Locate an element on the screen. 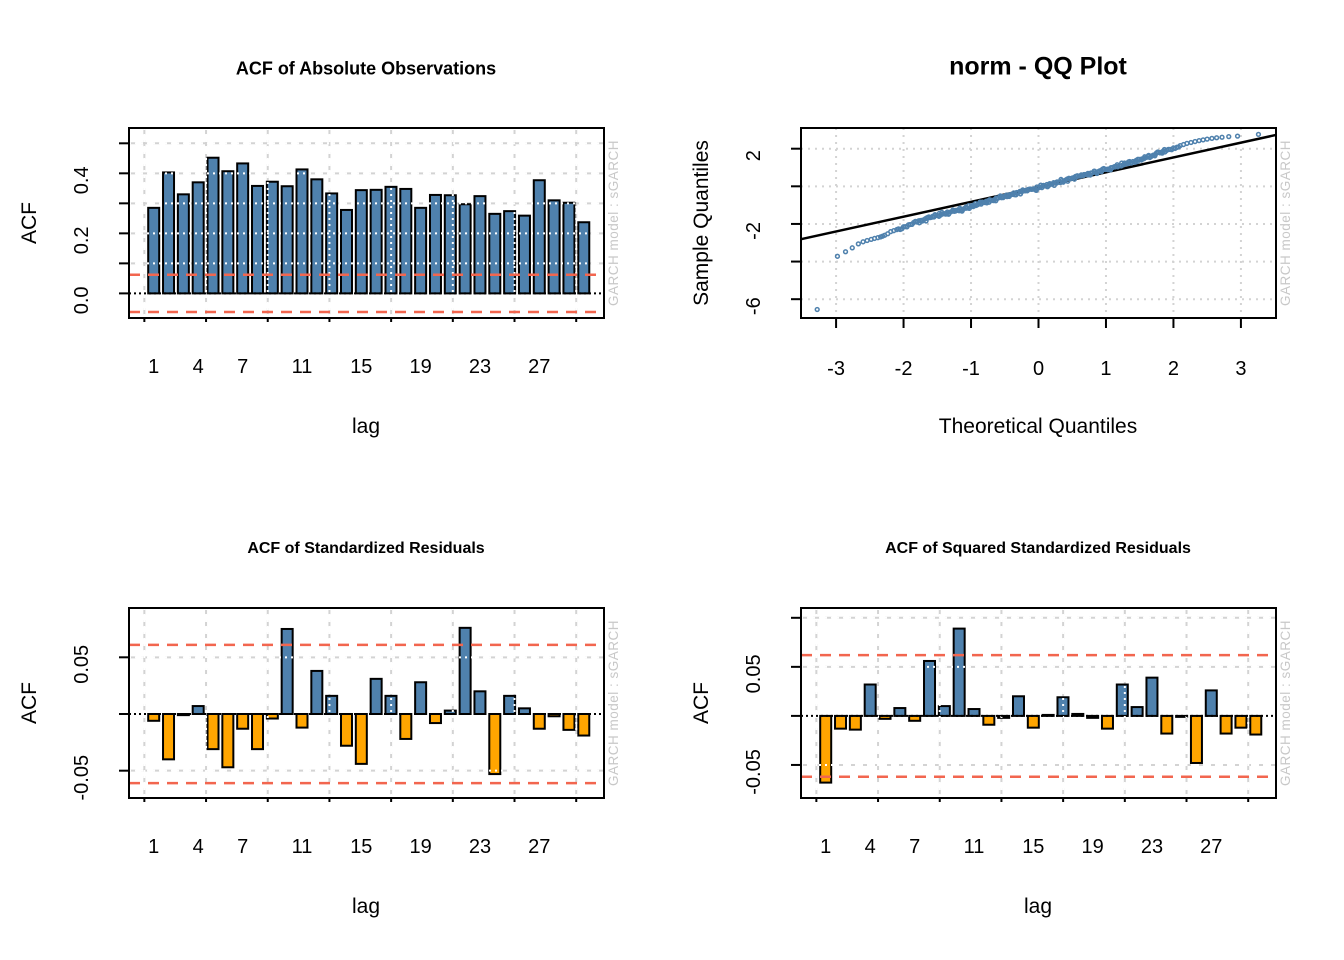 The width and height of the screenshot is (1344, 960). plot-title: ACF of Absolute Observations is located at coordinates (366, 68).